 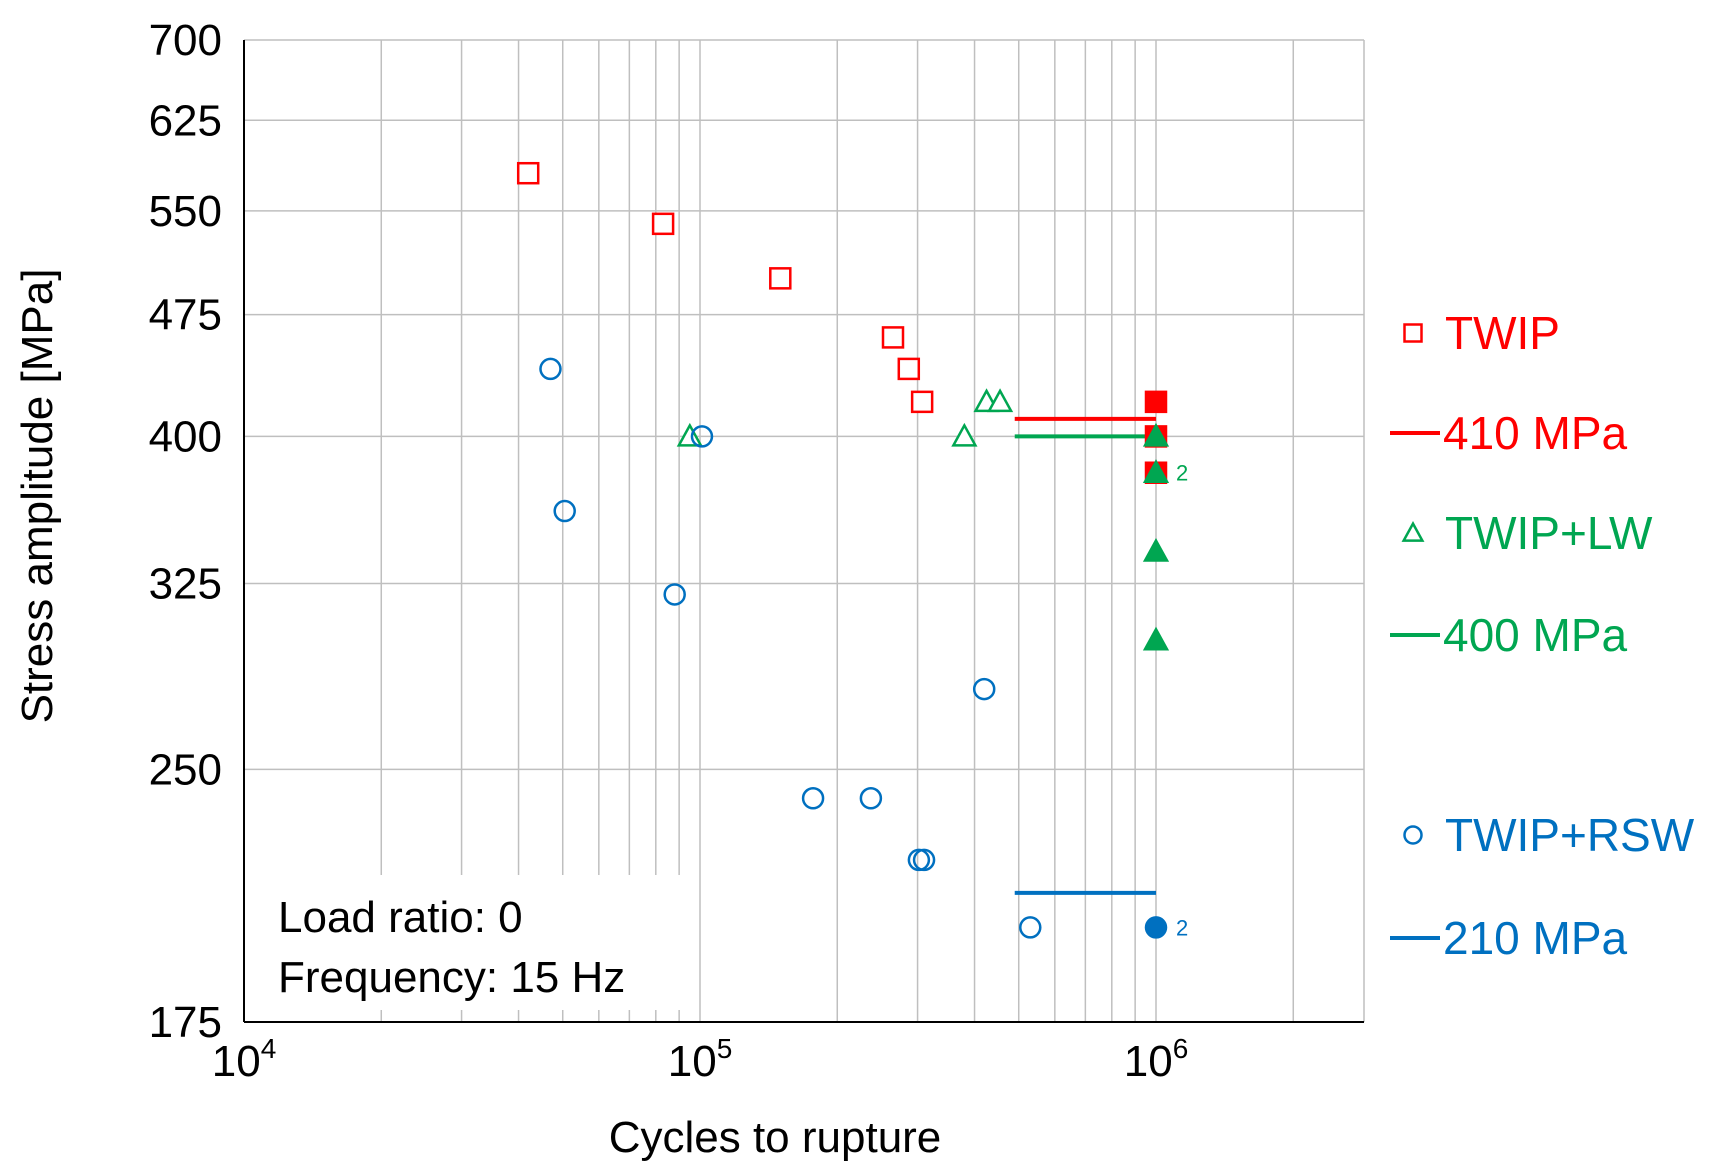 What do you see at coordinates (1535, 938) in the screenshot?
I see `legend-label: 210 MPa` at bounding box center [1535, 938].